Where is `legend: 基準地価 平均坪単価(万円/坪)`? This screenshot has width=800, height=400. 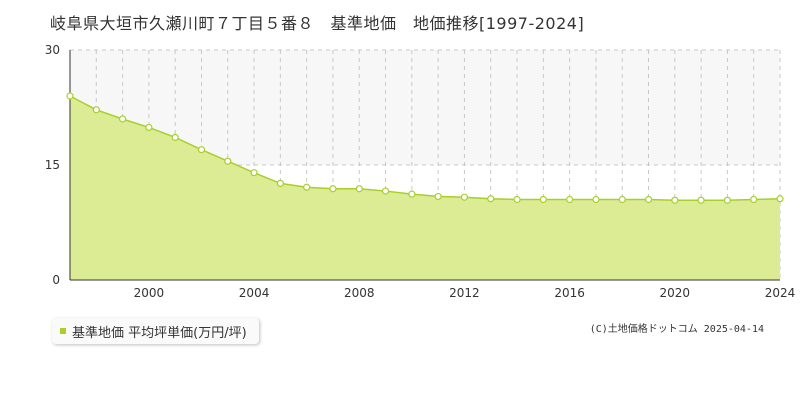
legend: 基準地価 平均坪単価(万円/坪) is located at coordinates (155, 331).